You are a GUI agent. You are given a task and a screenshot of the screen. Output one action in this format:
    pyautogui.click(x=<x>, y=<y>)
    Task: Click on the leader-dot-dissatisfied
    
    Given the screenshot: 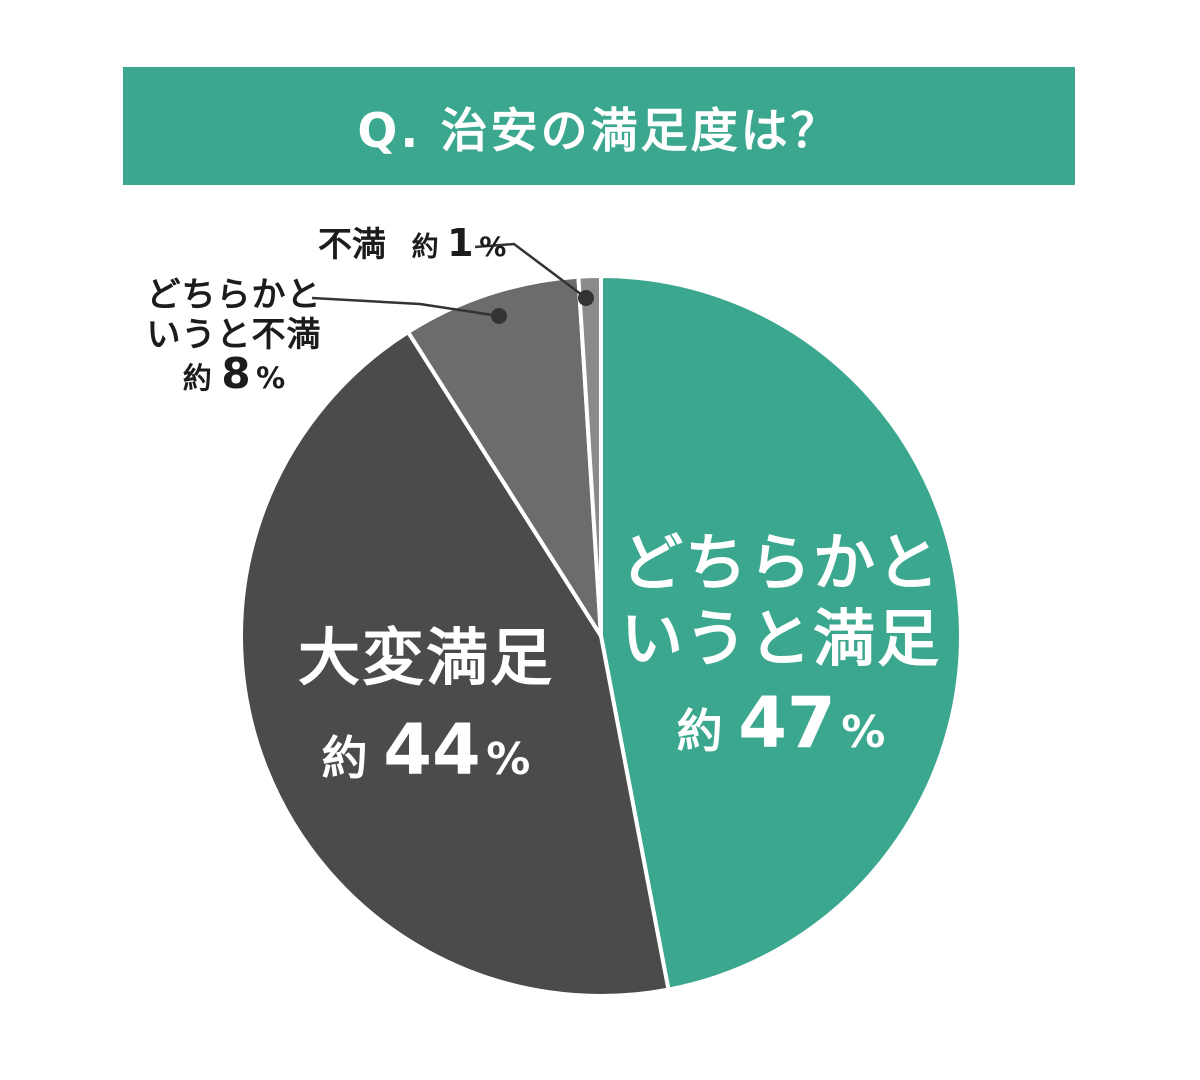 What is the action you would take?
    pyautogui.click(x=586, y=298)
    